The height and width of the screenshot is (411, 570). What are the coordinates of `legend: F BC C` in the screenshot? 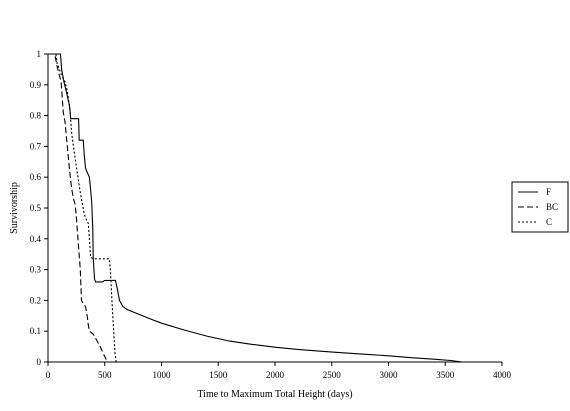 It's located at (540, 207).